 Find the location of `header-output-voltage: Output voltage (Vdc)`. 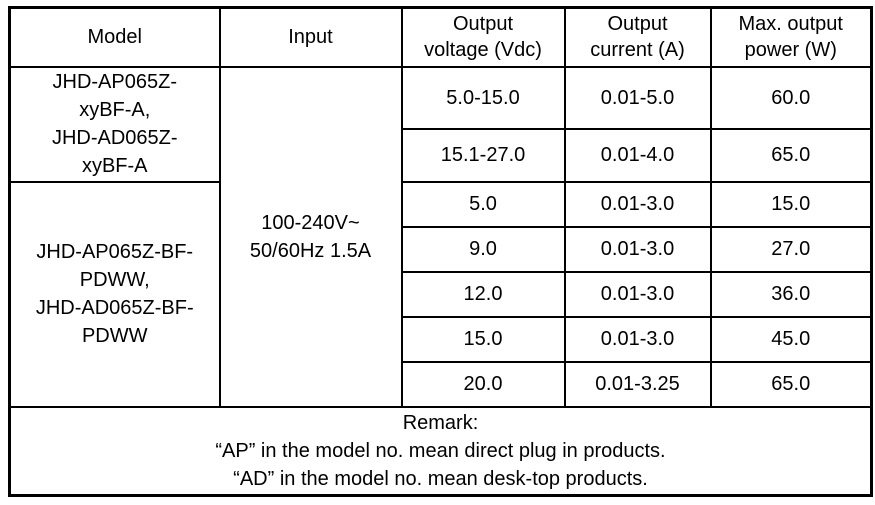

header-output-voltage: Output voltage (Vdc) is located at coordinates (483, 37).